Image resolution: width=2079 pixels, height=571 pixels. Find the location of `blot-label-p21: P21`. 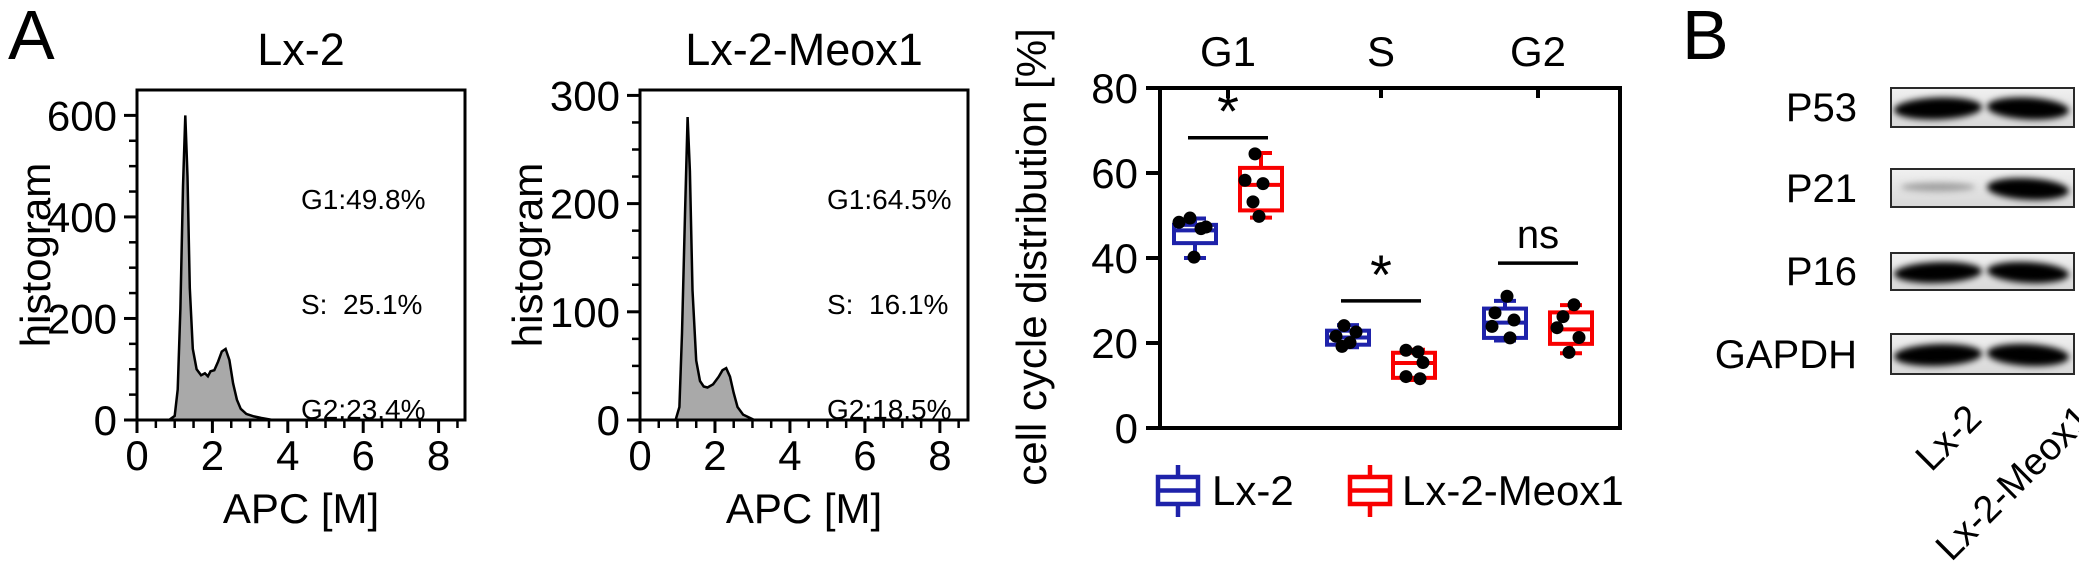

blot-label-p21: P21 is located at coordinates (1821, 189).